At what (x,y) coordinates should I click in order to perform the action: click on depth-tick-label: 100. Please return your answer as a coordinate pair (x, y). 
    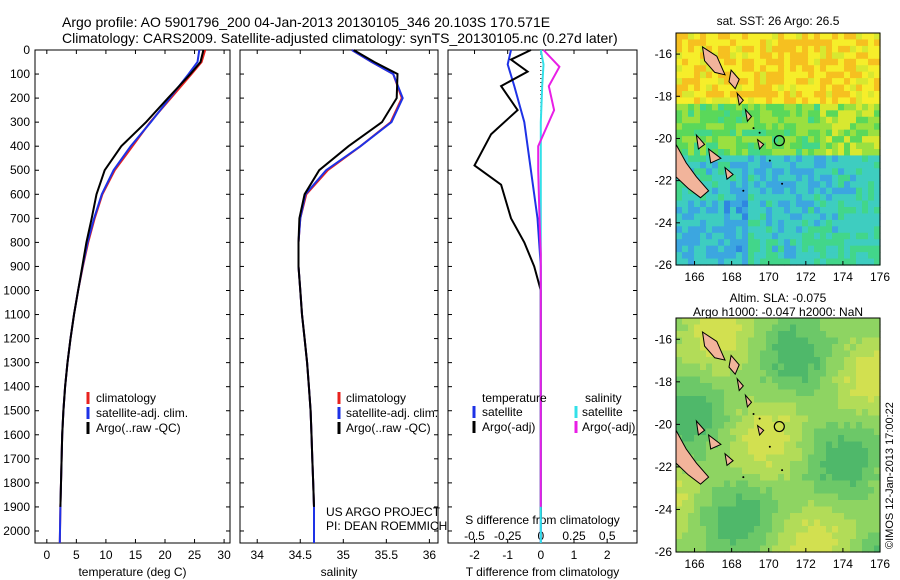
    Looking at the image, I should click on (20, 74).